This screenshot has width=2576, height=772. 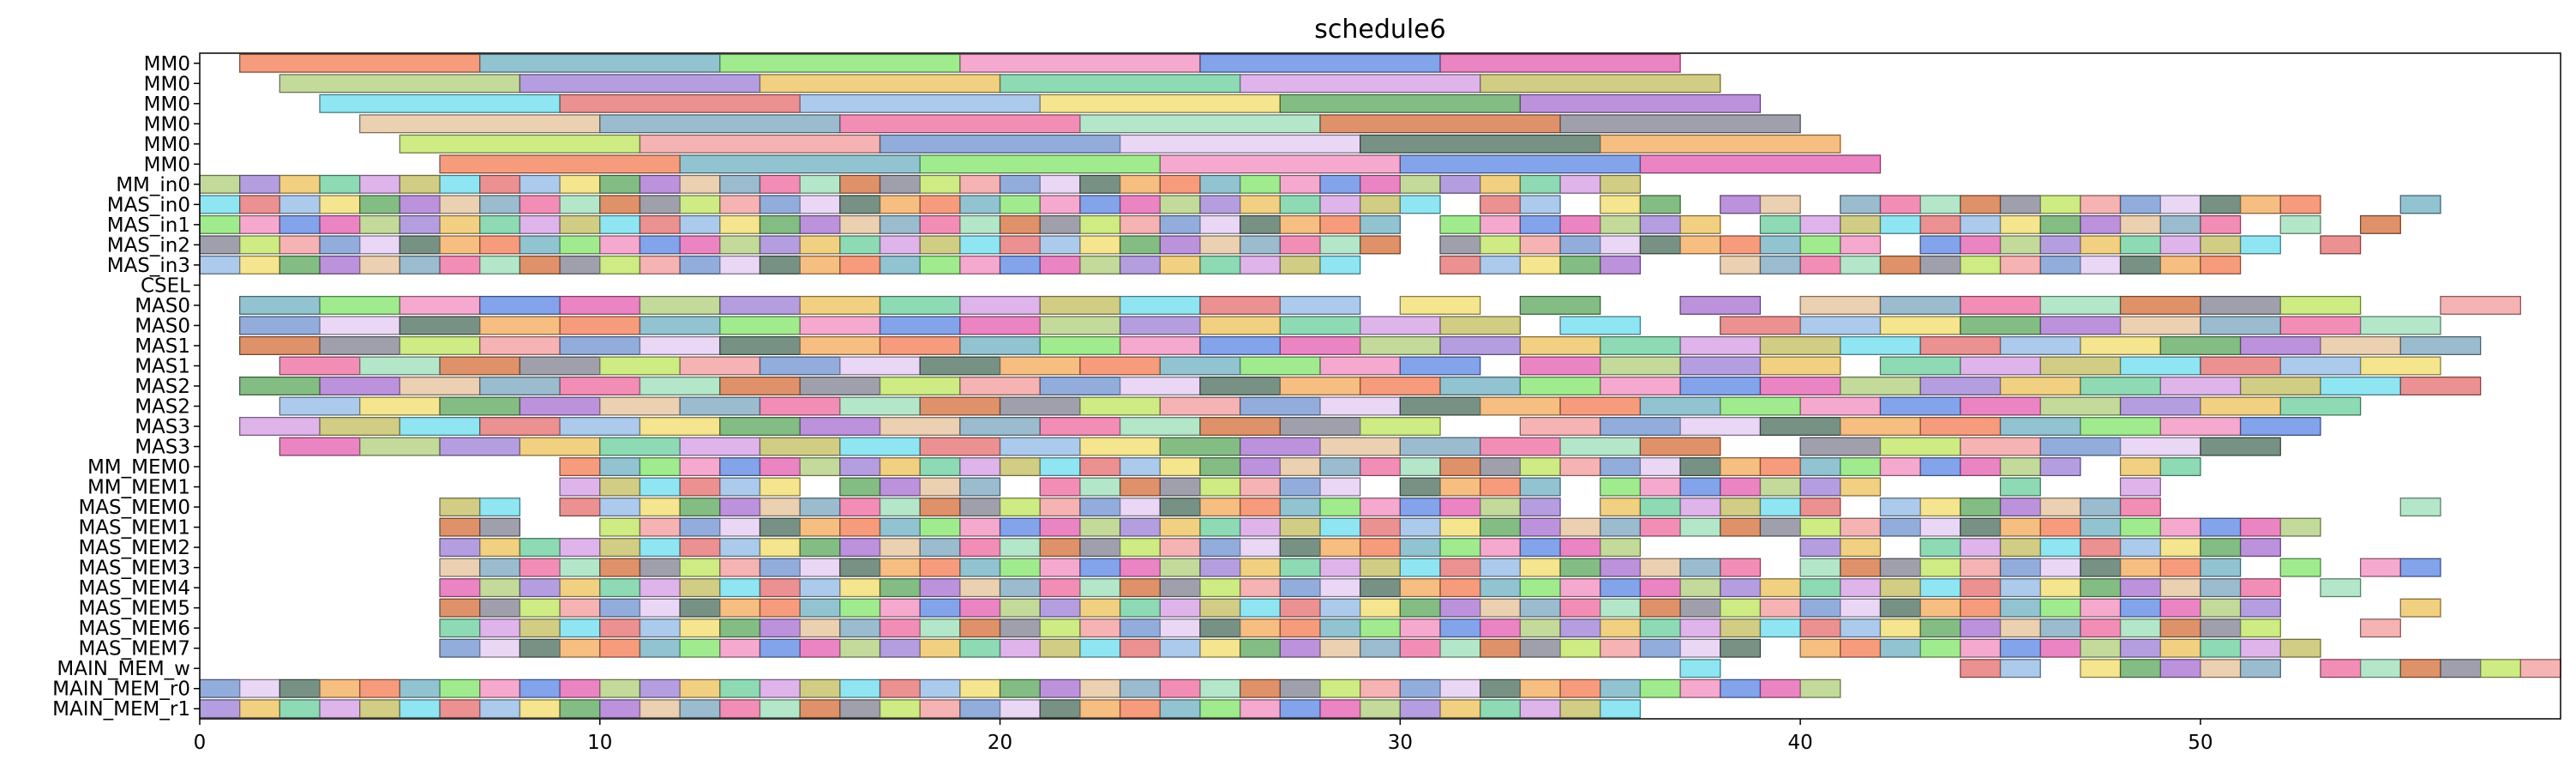 What do you see at coordinates (121, 709) in the screenshot?
I see `row-label: MAIN_MEM_r1` at bounding box center [121, 709].